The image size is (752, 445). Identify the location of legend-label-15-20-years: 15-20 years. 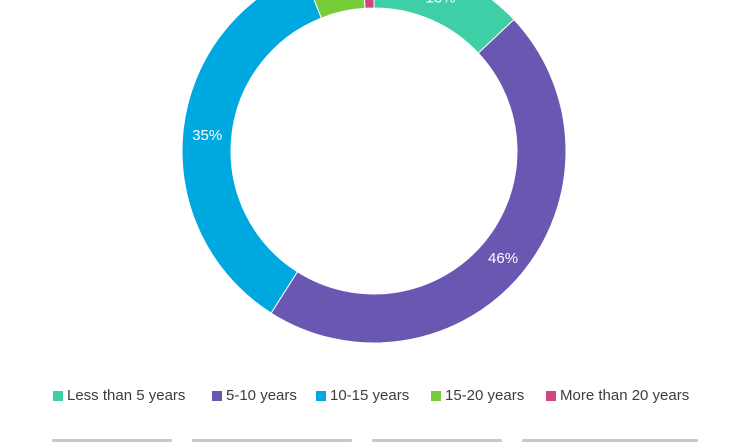
(485, 395).